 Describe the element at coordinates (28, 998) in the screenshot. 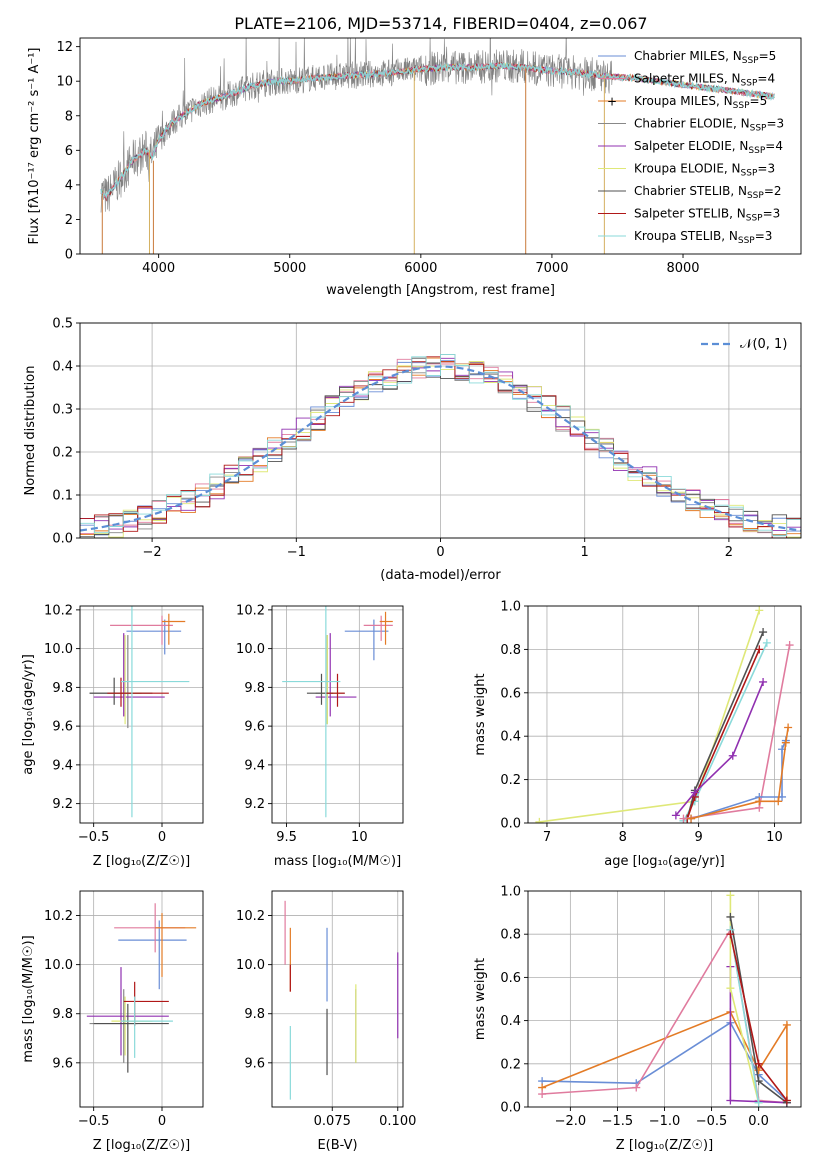

I see `y-axis-label: mass [log₁₀(M/M☉)]` at that location.